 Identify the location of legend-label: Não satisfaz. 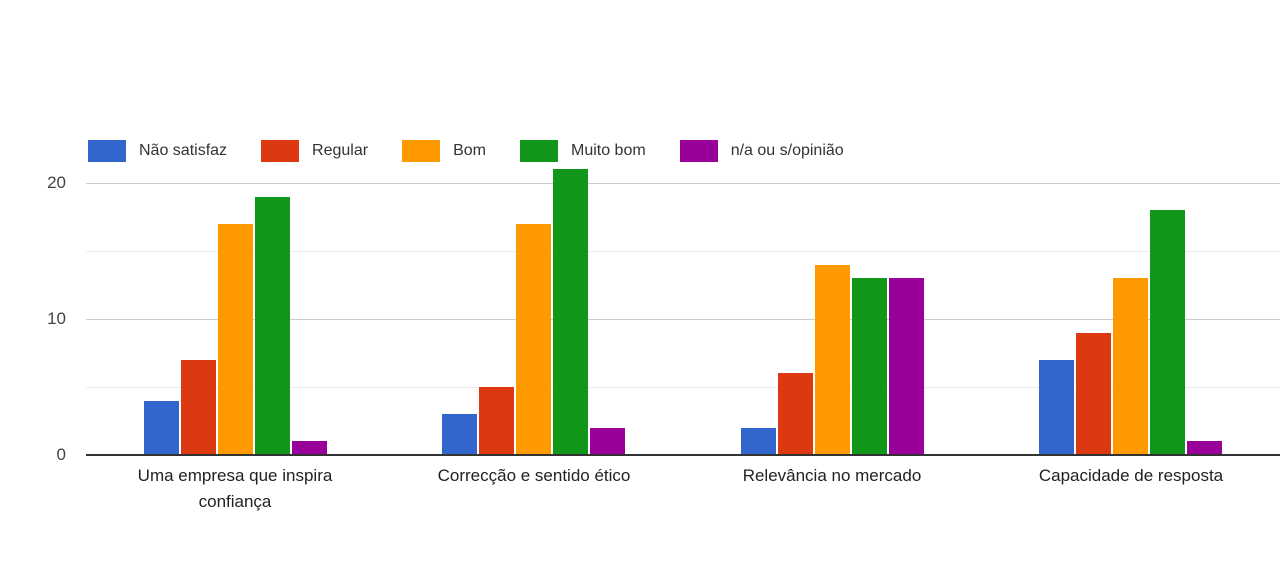
(183, 150).